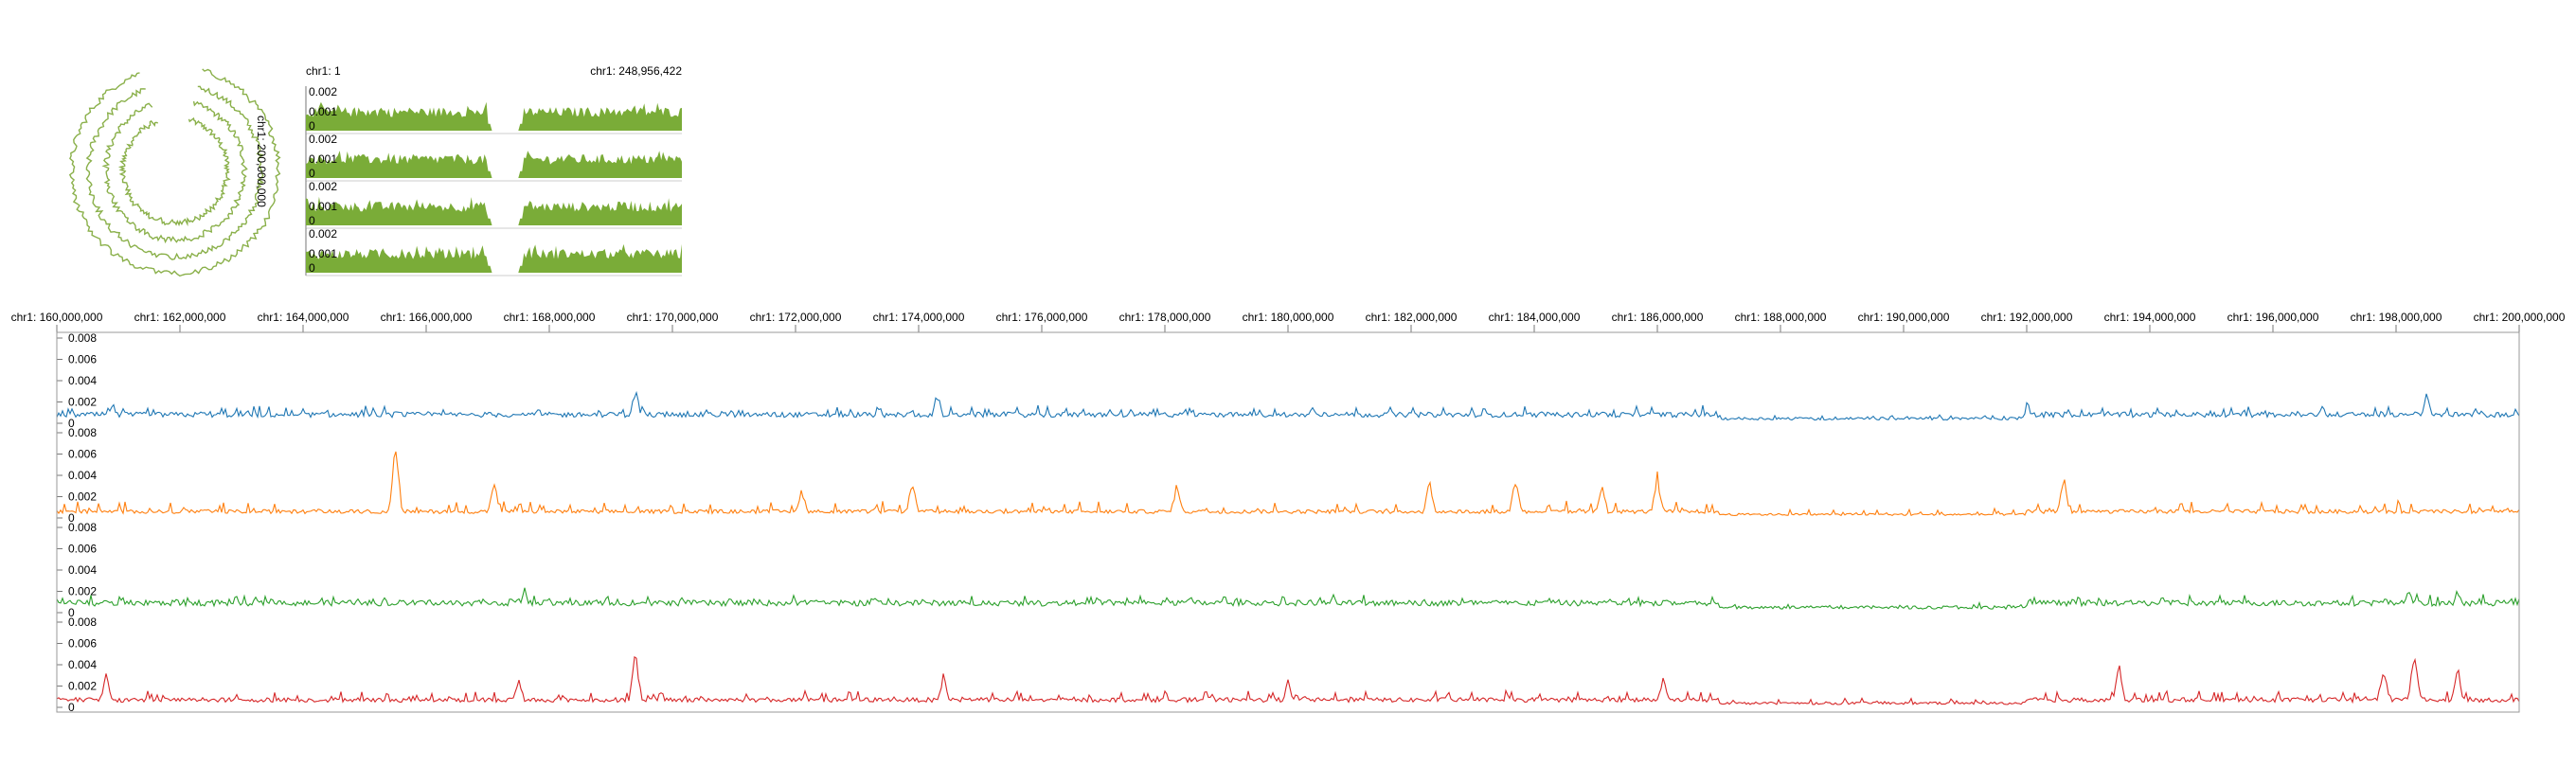  Describe the element at coordinates (180, 317) in the screenshot. I see `detail-axis-label: chr1: 162,000,000` at that location.